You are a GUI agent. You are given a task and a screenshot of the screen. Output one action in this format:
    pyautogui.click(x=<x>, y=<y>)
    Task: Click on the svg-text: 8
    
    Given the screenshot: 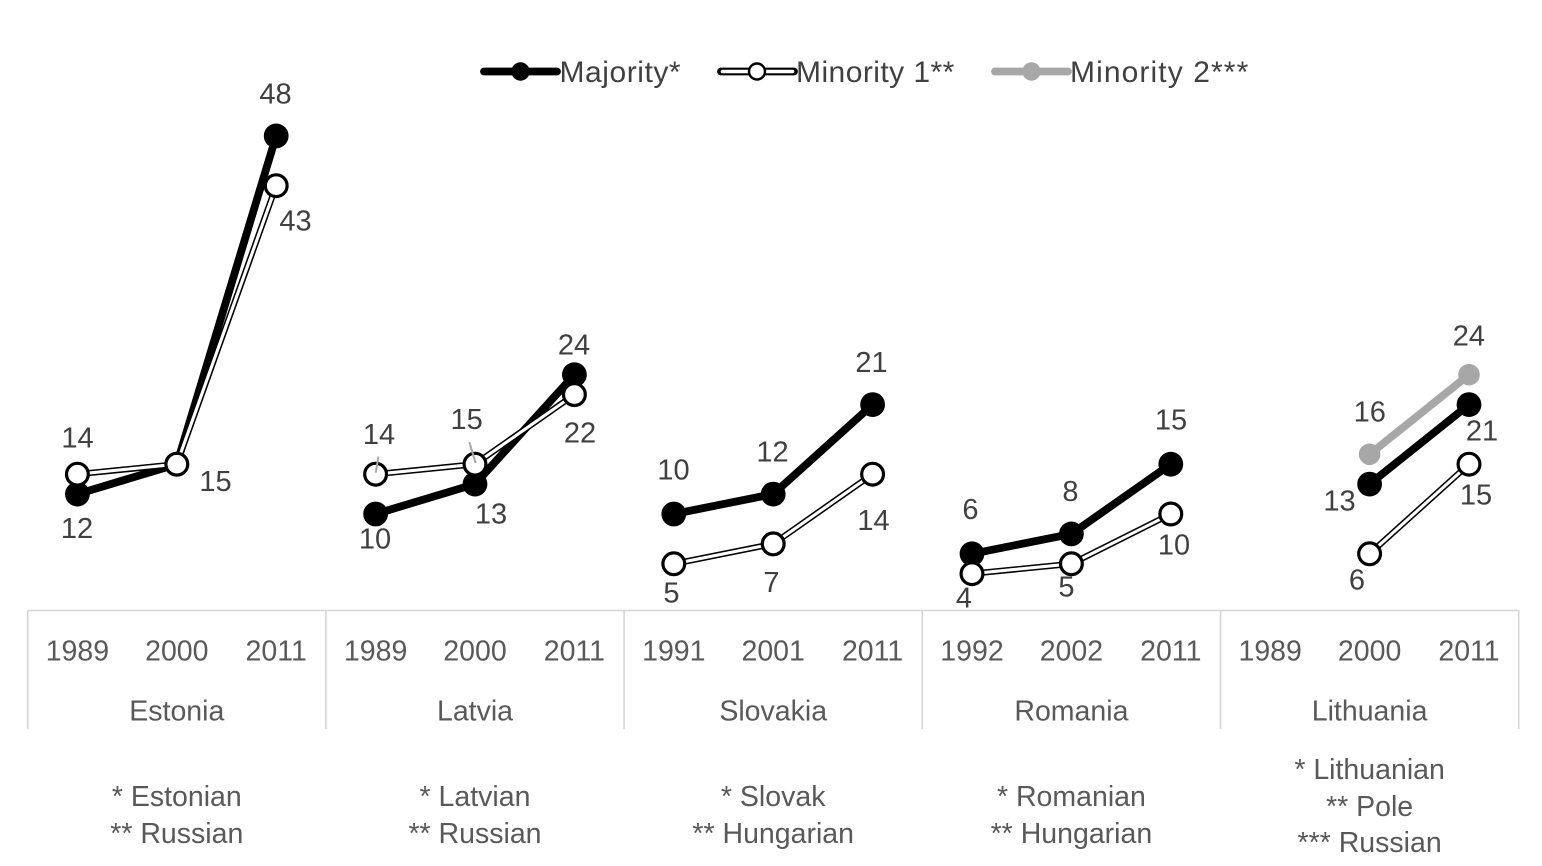 What is the action you would take?
    pyautogui.click(x=1070, y=492)
    